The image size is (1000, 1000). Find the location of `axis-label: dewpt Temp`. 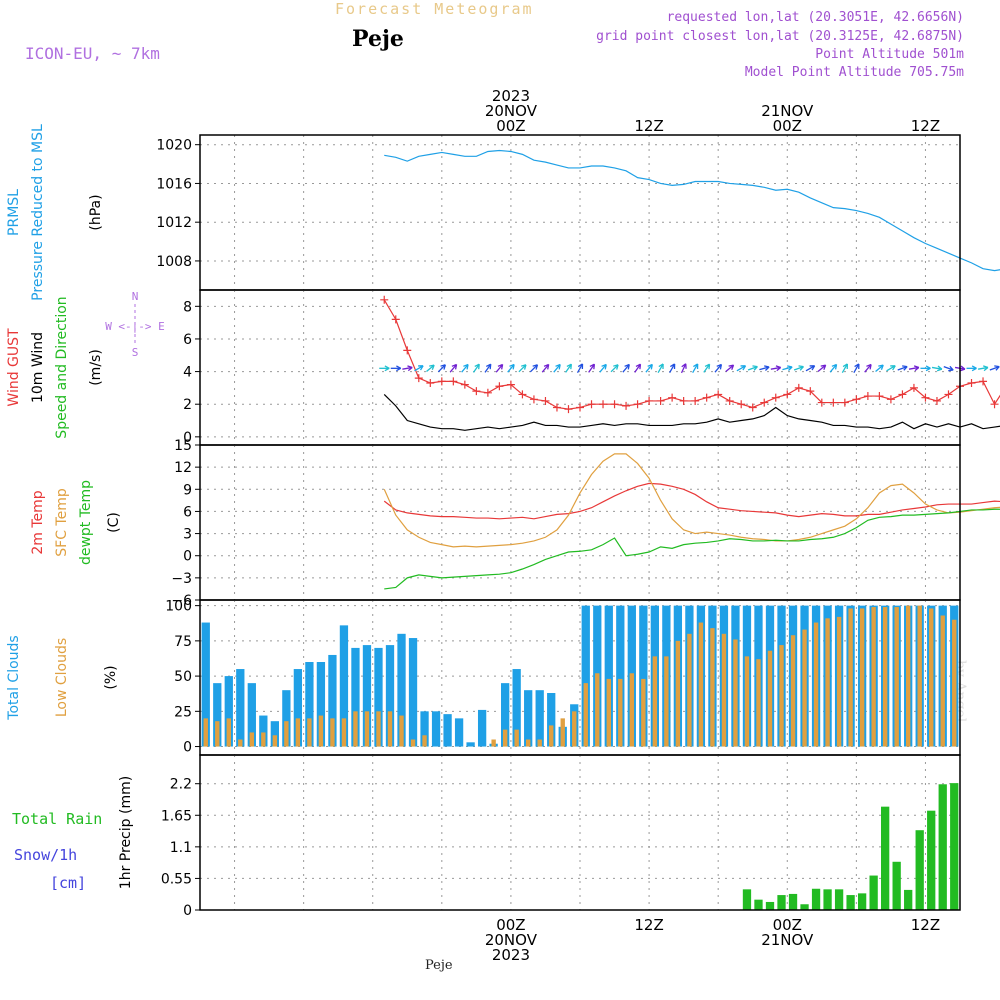

axis-label: dewpt Temp is located at coordinates (86, 522).